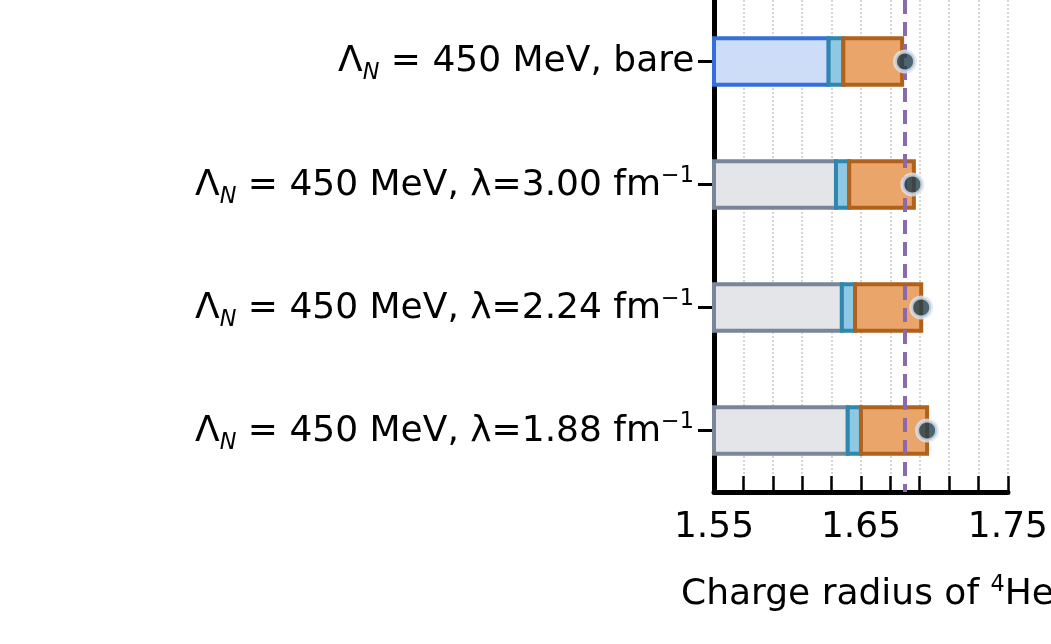 This screenshot has width=1051, height=644. Describe the element at coordinates (444, 307) in the screenshot. I see `y-tick-label: Λ$_{N}$ = 450 MeV, λ=2.24 fm$^{−1}$` at that location.